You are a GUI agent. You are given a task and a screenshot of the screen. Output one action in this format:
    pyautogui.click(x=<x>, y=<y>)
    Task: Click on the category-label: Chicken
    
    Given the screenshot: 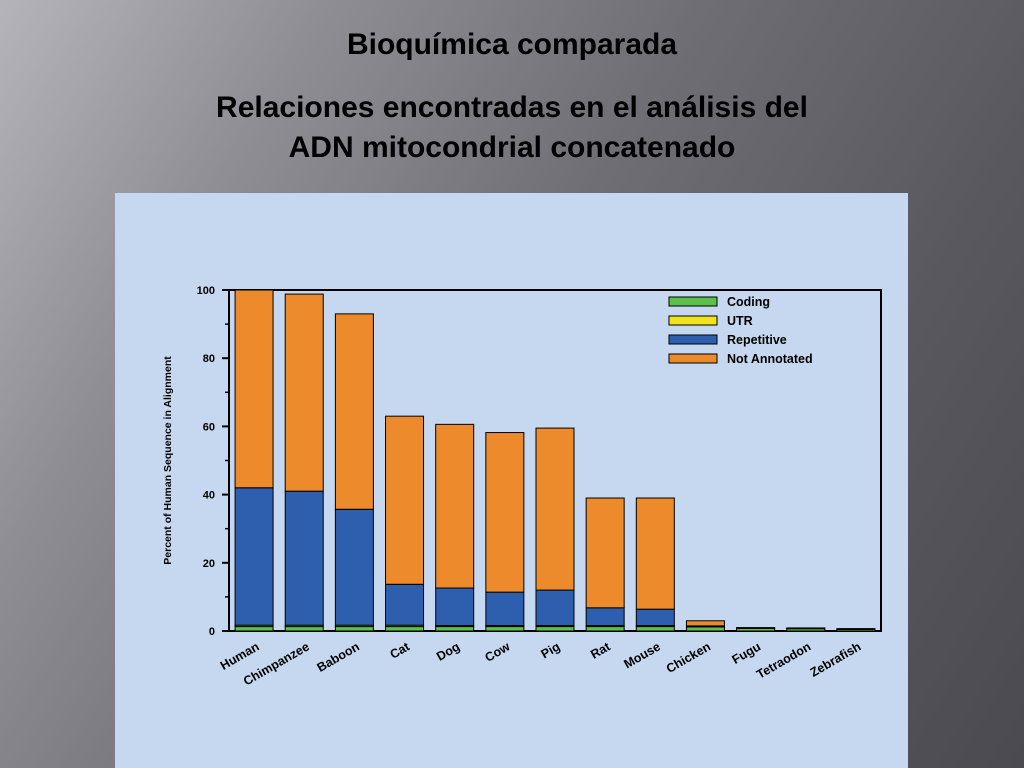 What is the action you would take?
    pyautogui.click(x=688, y=657)
    